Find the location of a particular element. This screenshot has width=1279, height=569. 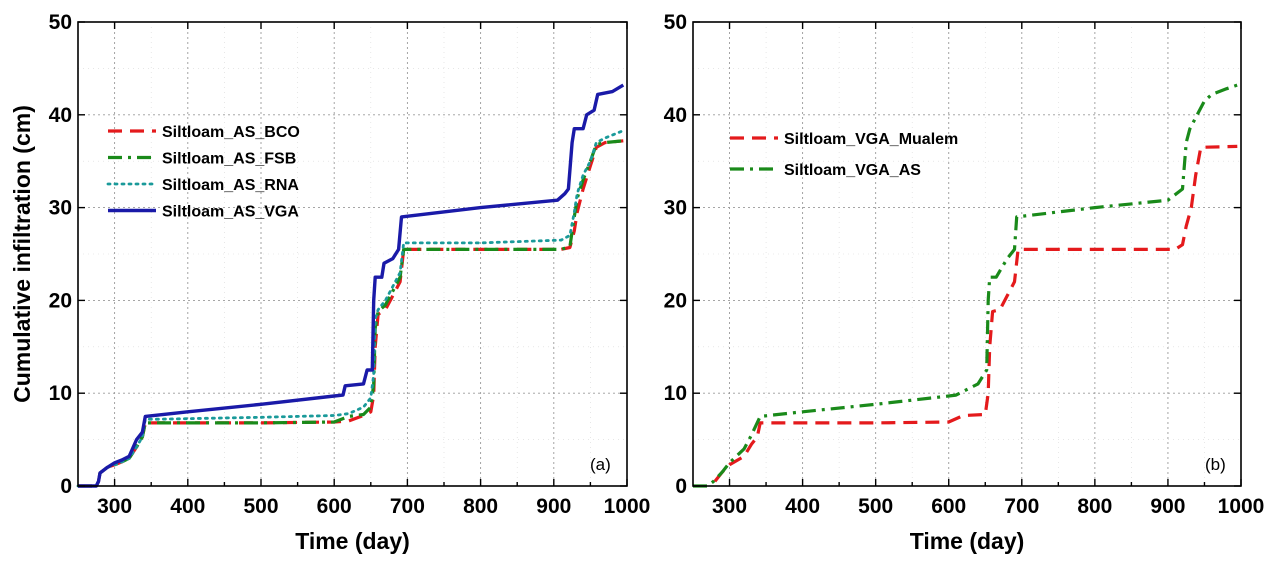

legend-label: Siltloam_AS_RNA is located at coordinates (230, 185).